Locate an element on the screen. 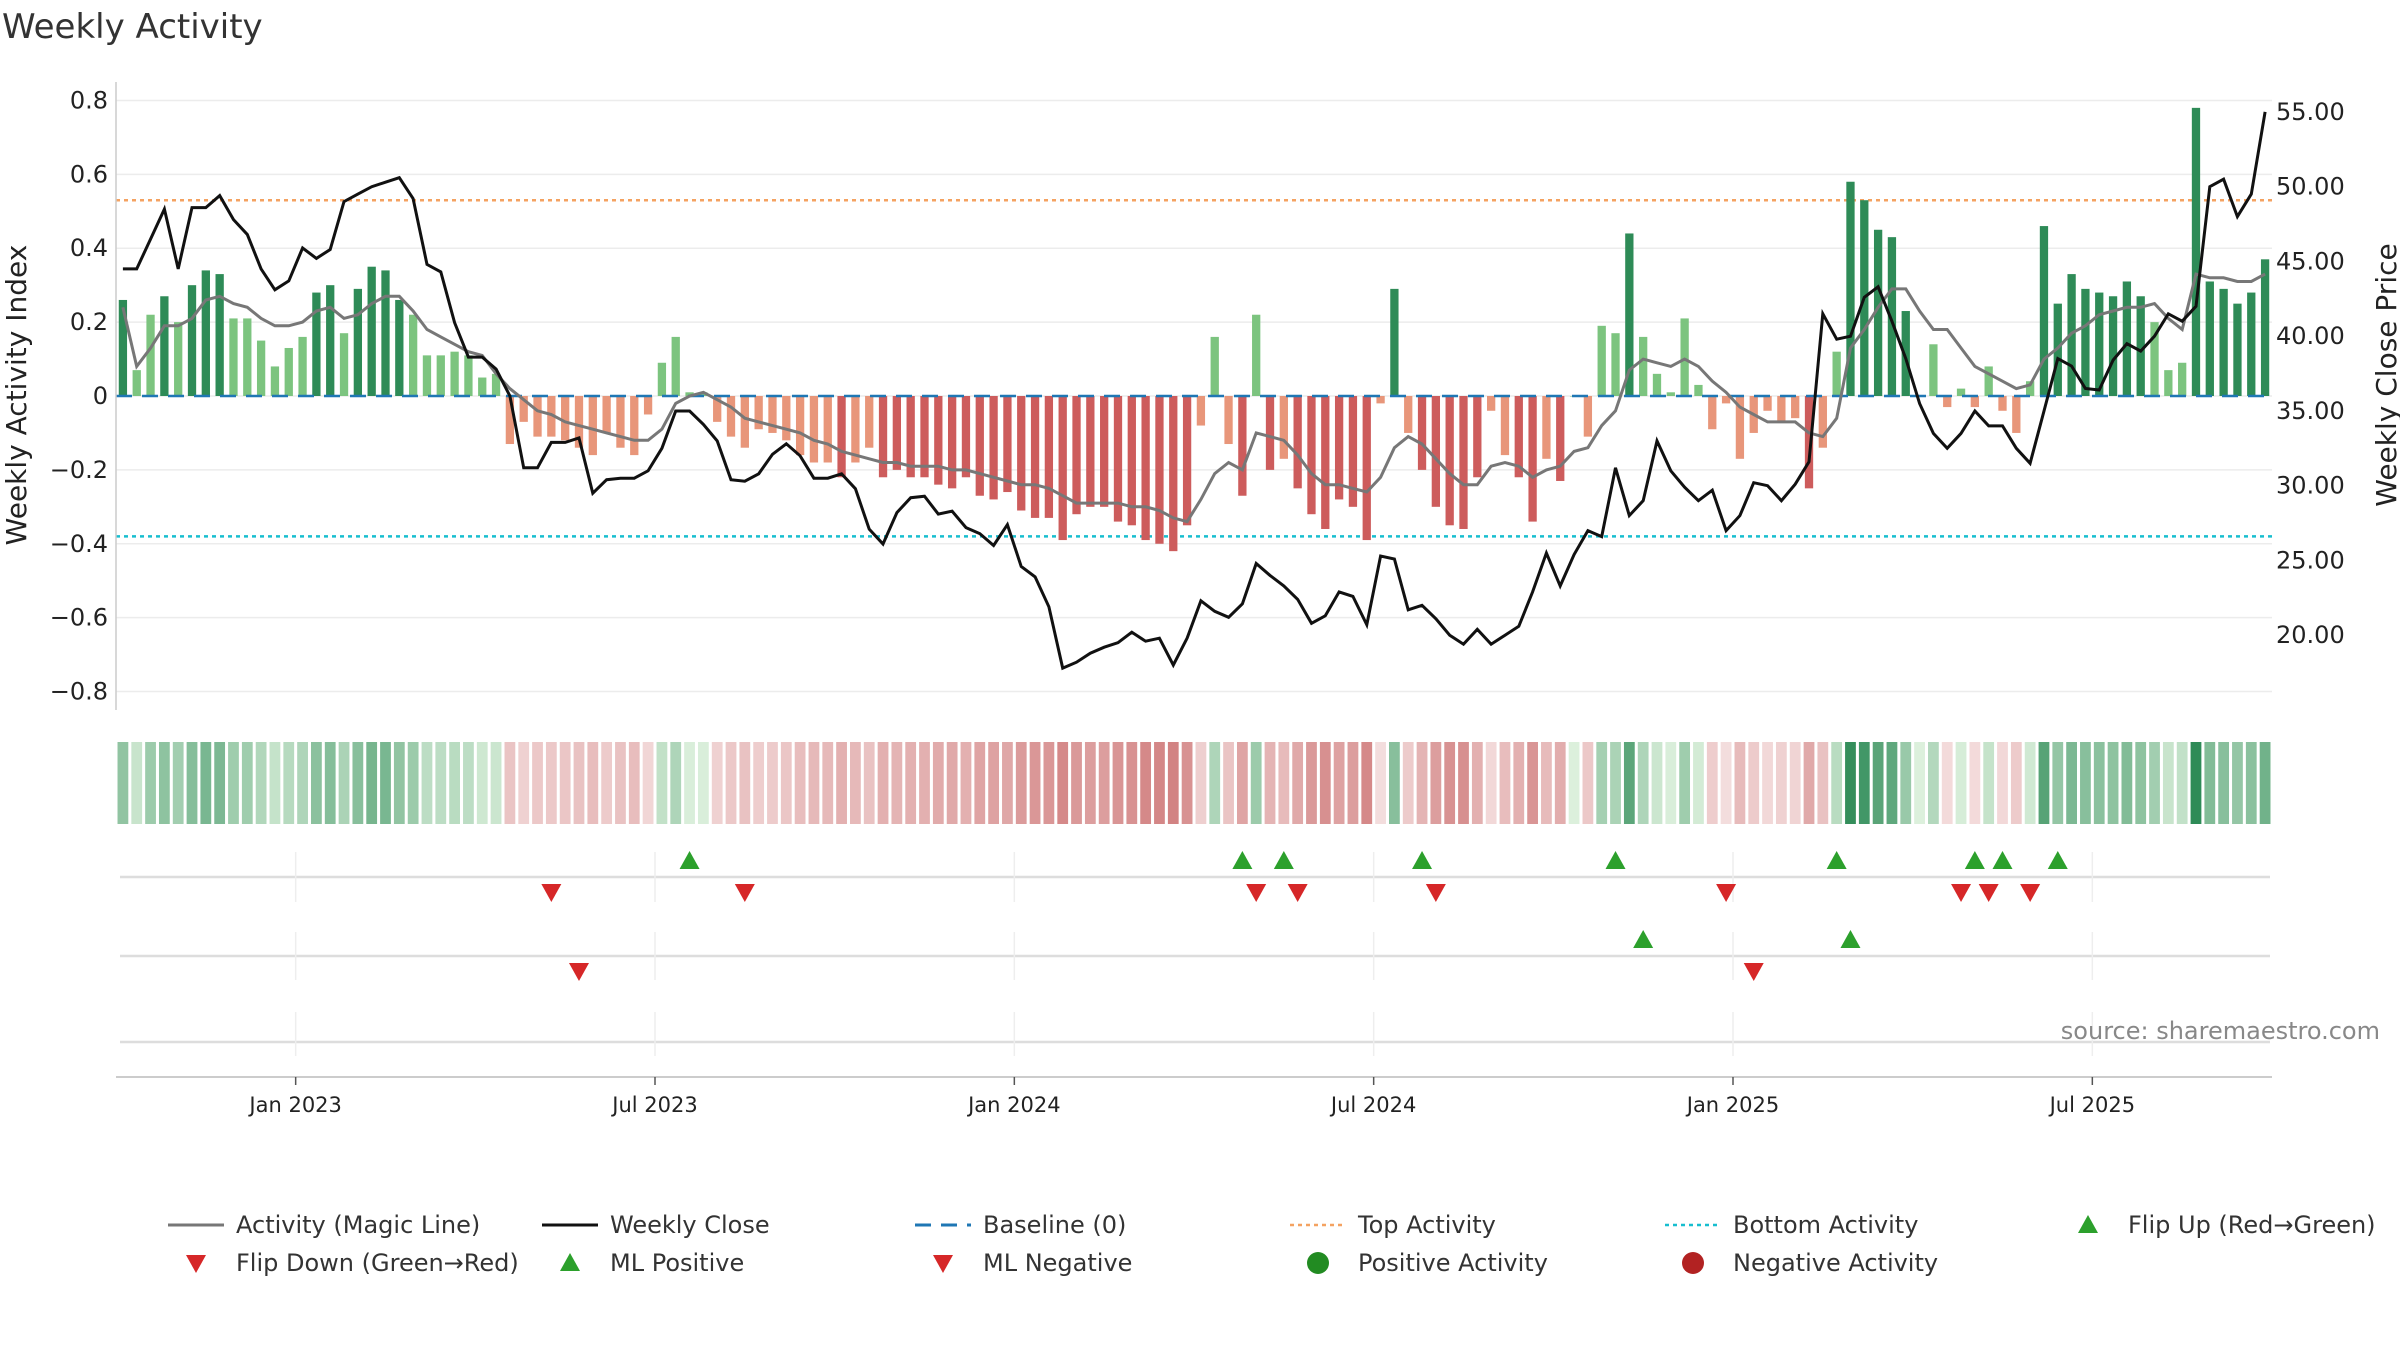  legend-item: ML Positive is located at coordinates (652, 1263).